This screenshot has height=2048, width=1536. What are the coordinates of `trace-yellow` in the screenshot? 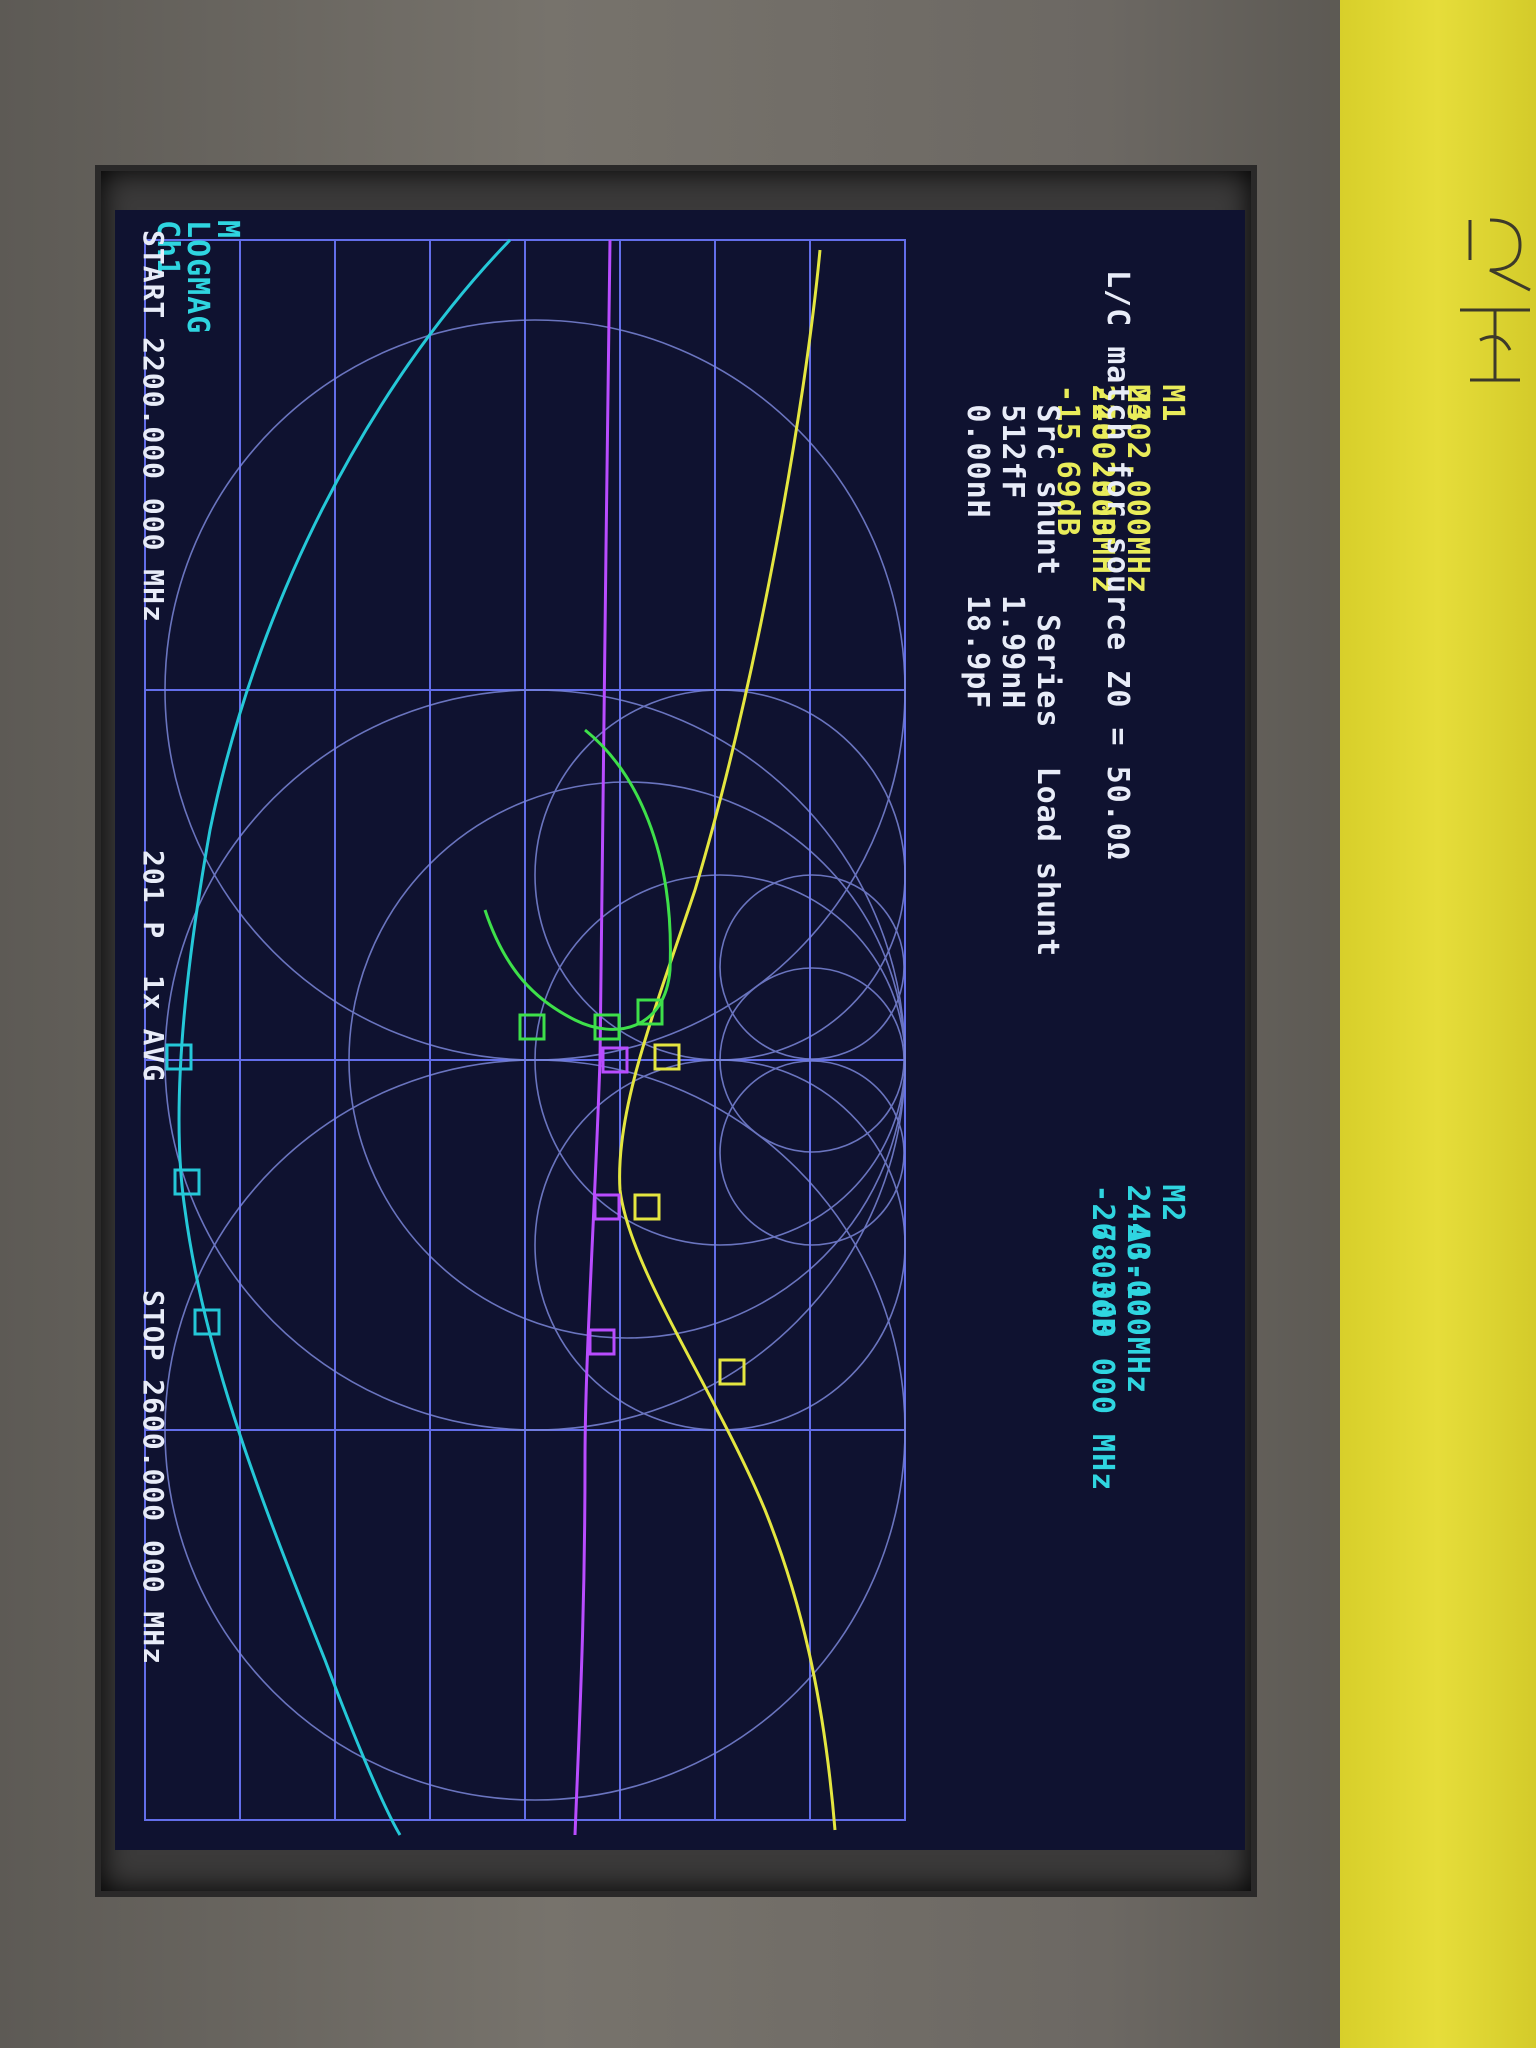 It's located at (727, 1040).